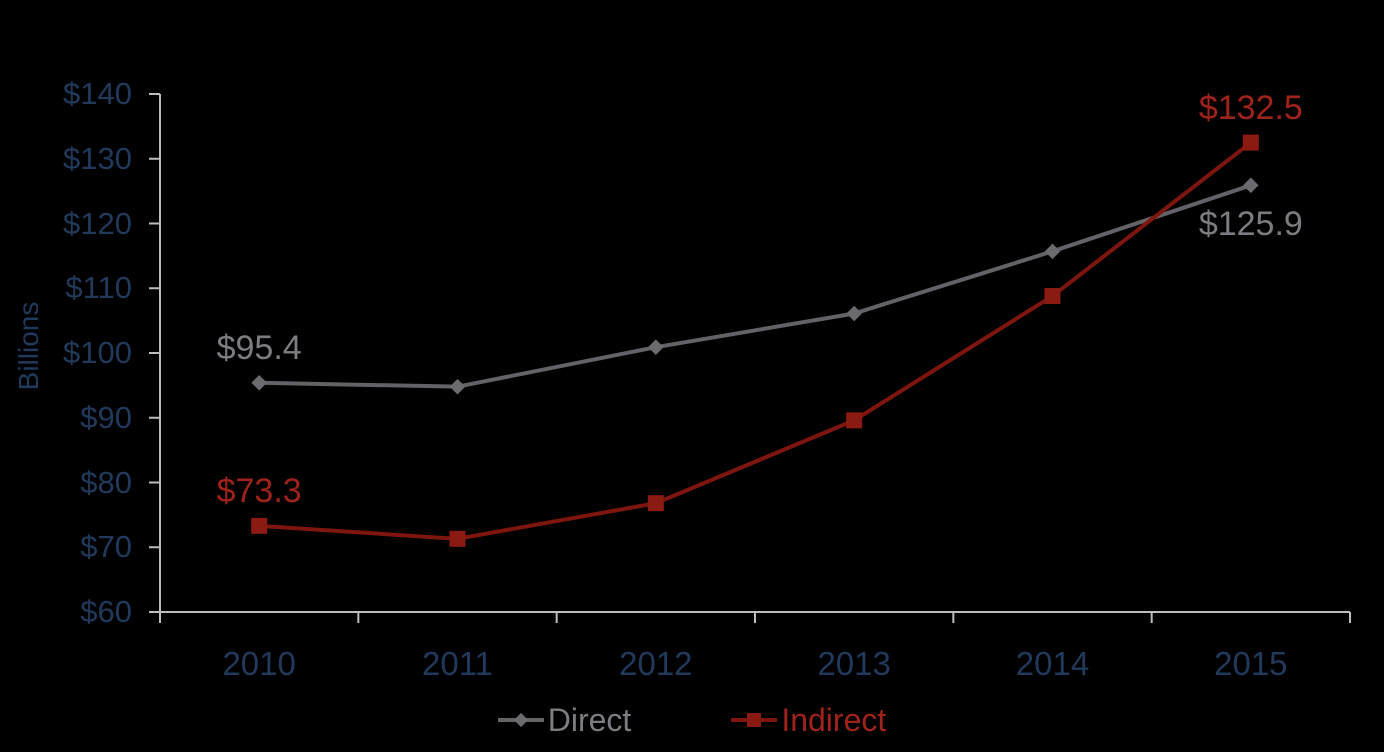 Image resolution: width=1384 pixels, height=752 pixels. I want to click on y-axis-tick-label: $80, so click(106, 482).